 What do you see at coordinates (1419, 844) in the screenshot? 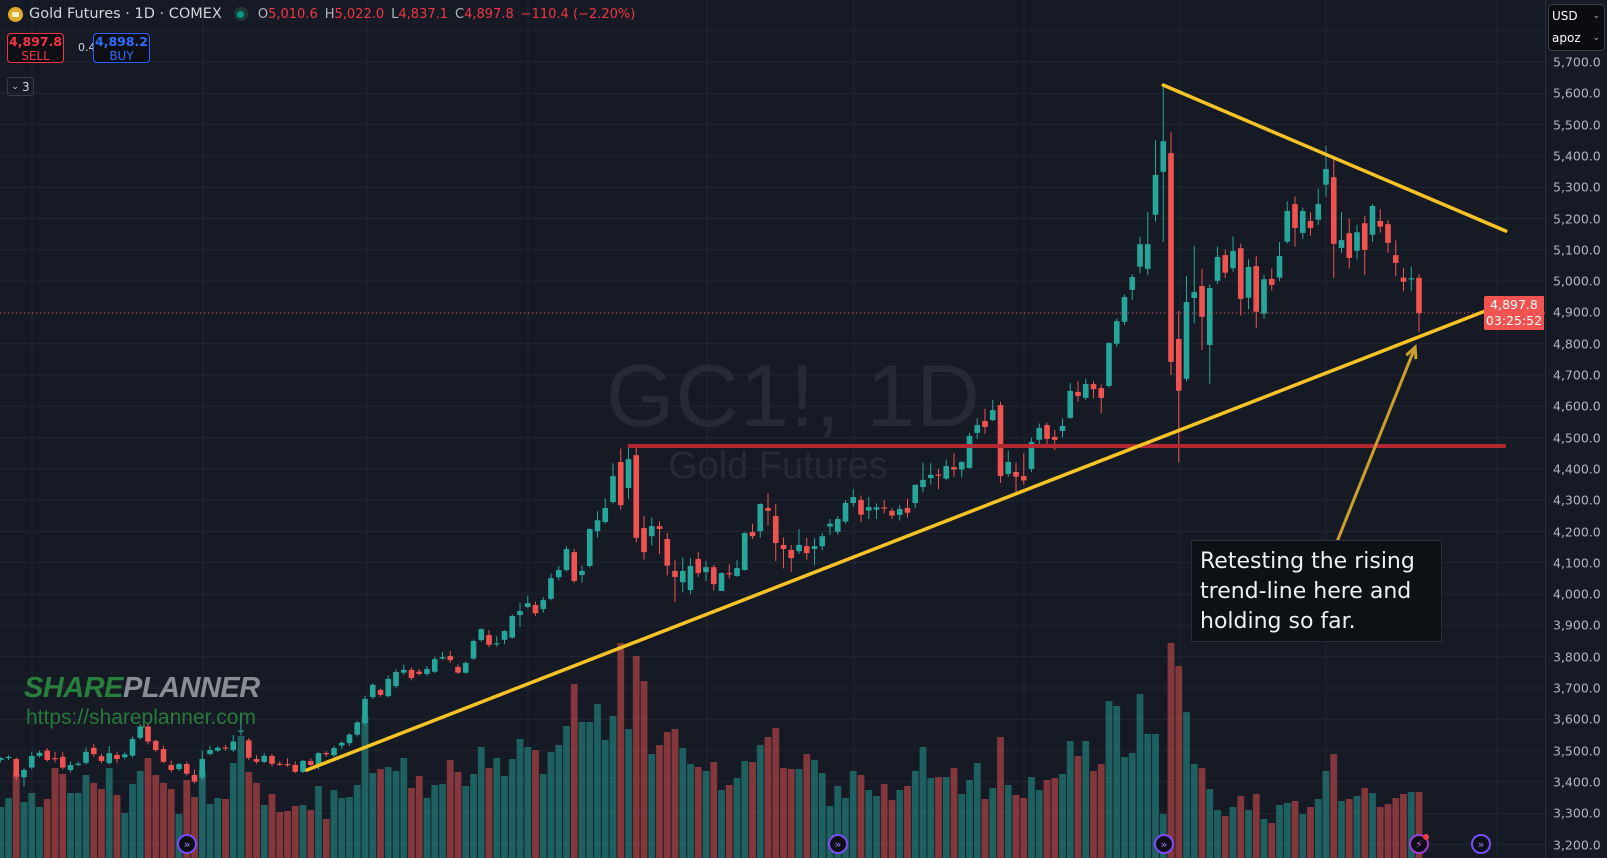
I see `flash-news-icon: ⚡` at bounding box center [1419, 844].